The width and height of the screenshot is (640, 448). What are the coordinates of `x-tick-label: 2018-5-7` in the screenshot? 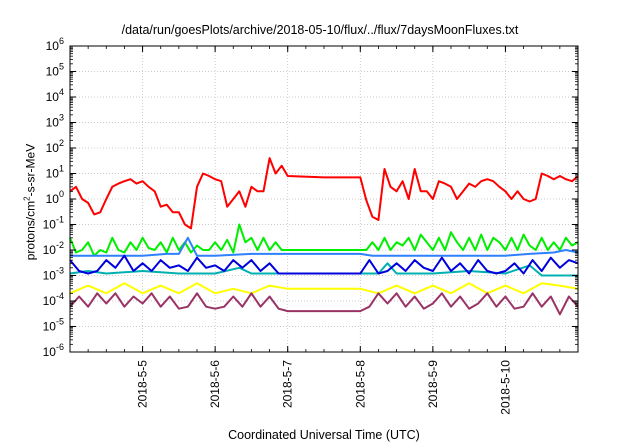 It's located at (288, 384).